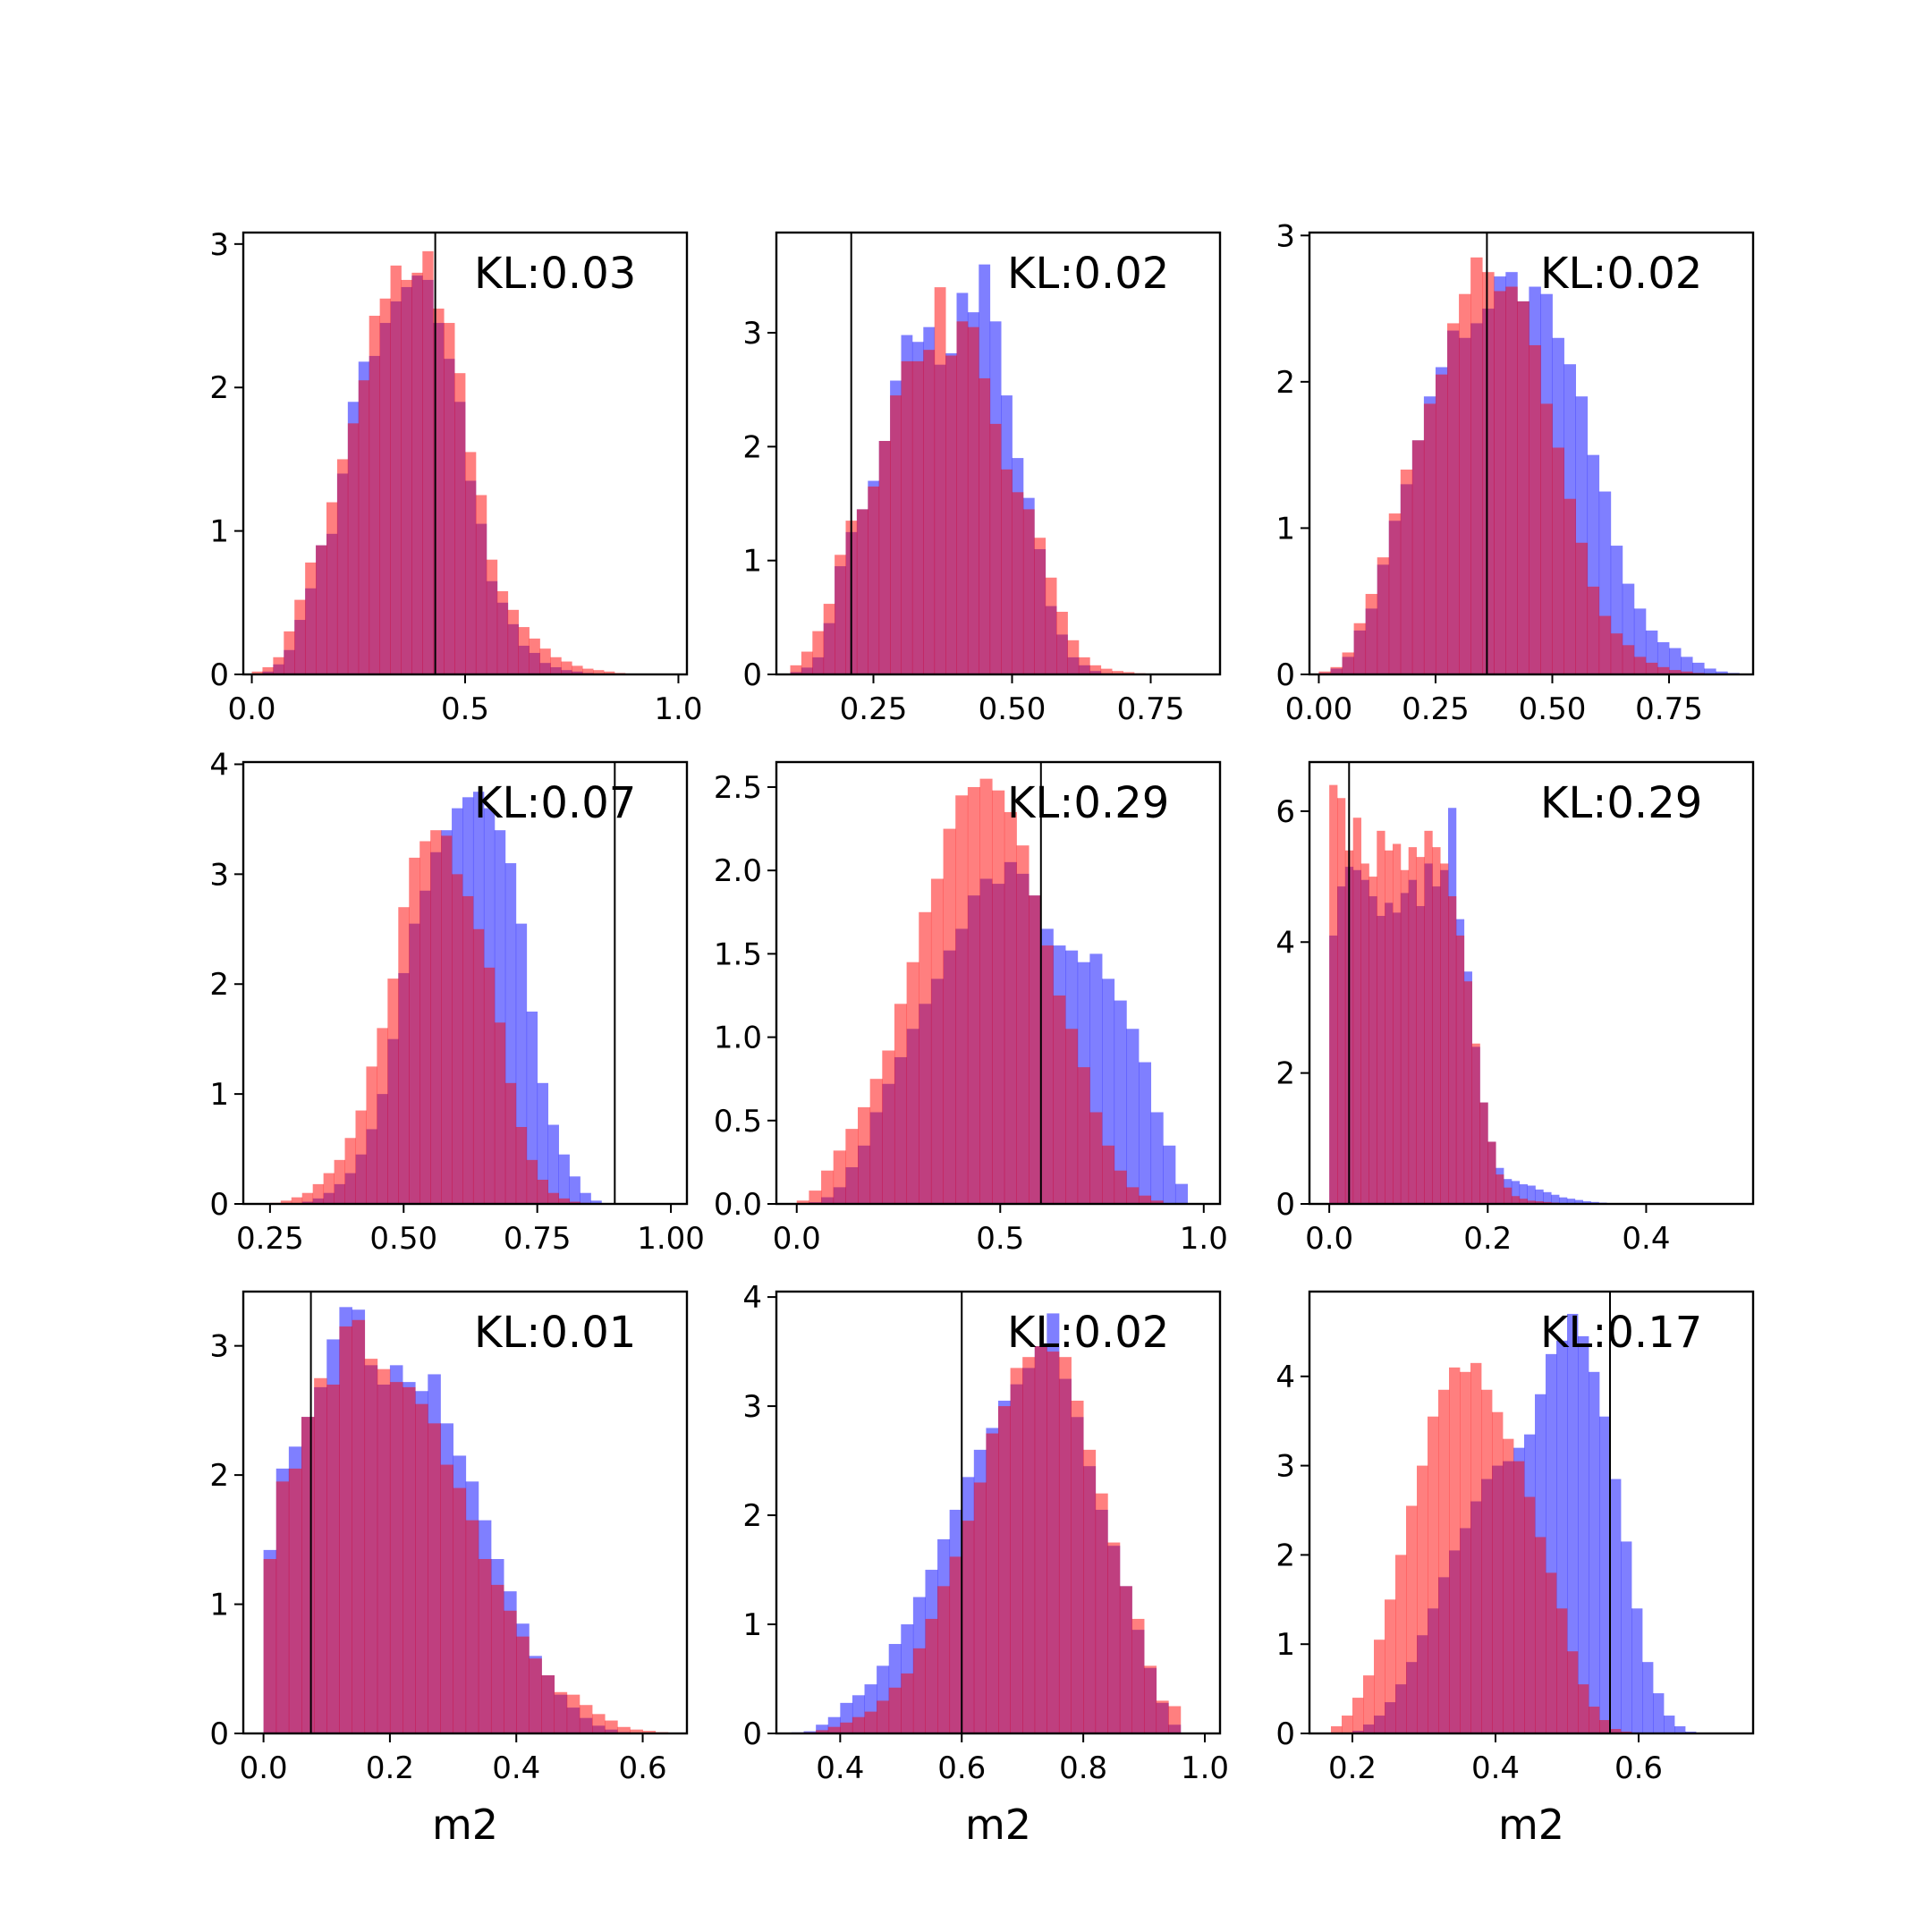 This screenshot has height=1932, width=1932. Describe the element at coordinates (1515, 1569) in the screenshot. I see `histogram-panel: 0.2 0.4 0.6 0 1 2 3 4 KL:0.17 m2` at that location.